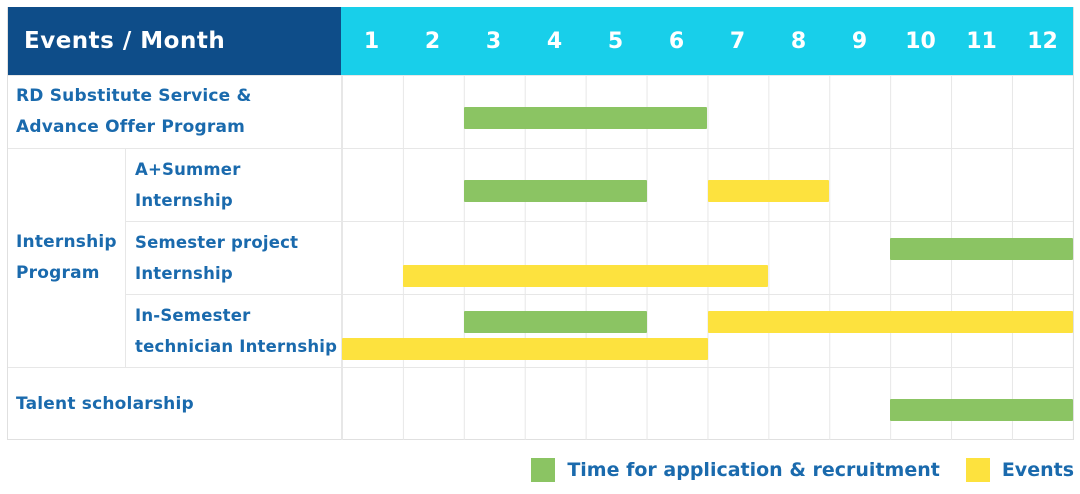  I want to click on month-label-5: 5, so click(615, 41).